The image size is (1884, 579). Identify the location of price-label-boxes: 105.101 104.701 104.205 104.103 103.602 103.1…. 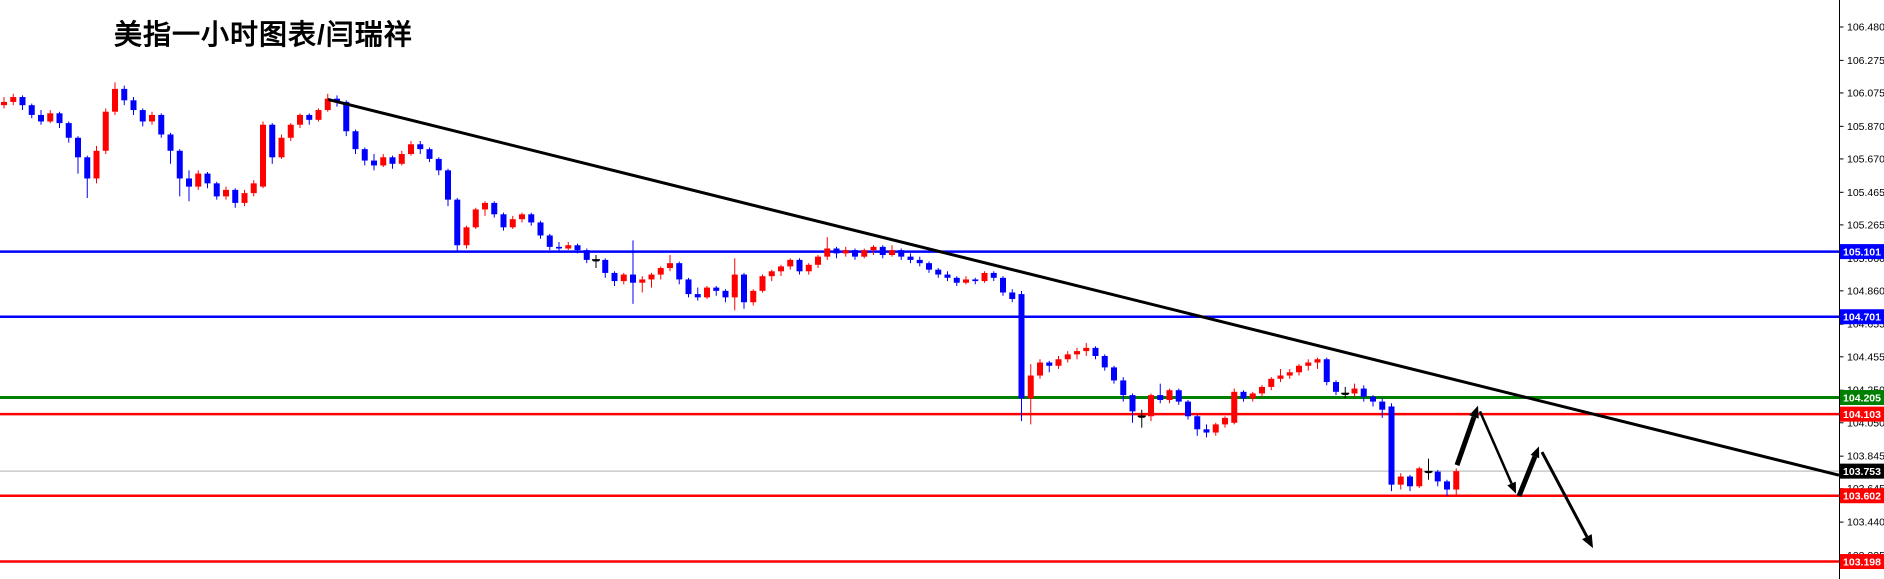
(1862, 407).